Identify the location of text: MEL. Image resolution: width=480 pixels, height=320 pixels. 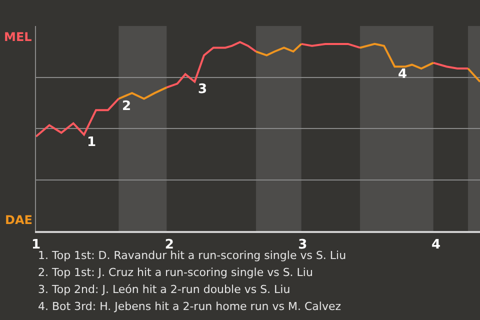
(18, 37).